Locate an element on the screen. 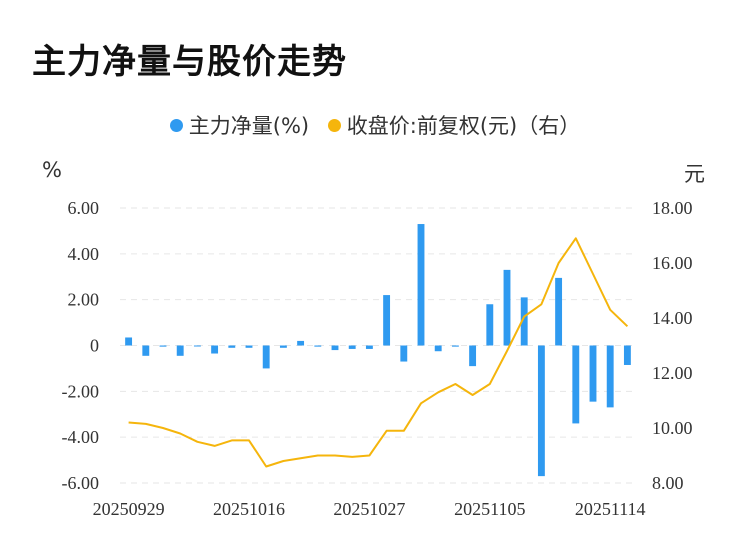 The height and width of the screenshot is (558, 750). x-tick-label: 20251016 is located at coordinates (249, 509).